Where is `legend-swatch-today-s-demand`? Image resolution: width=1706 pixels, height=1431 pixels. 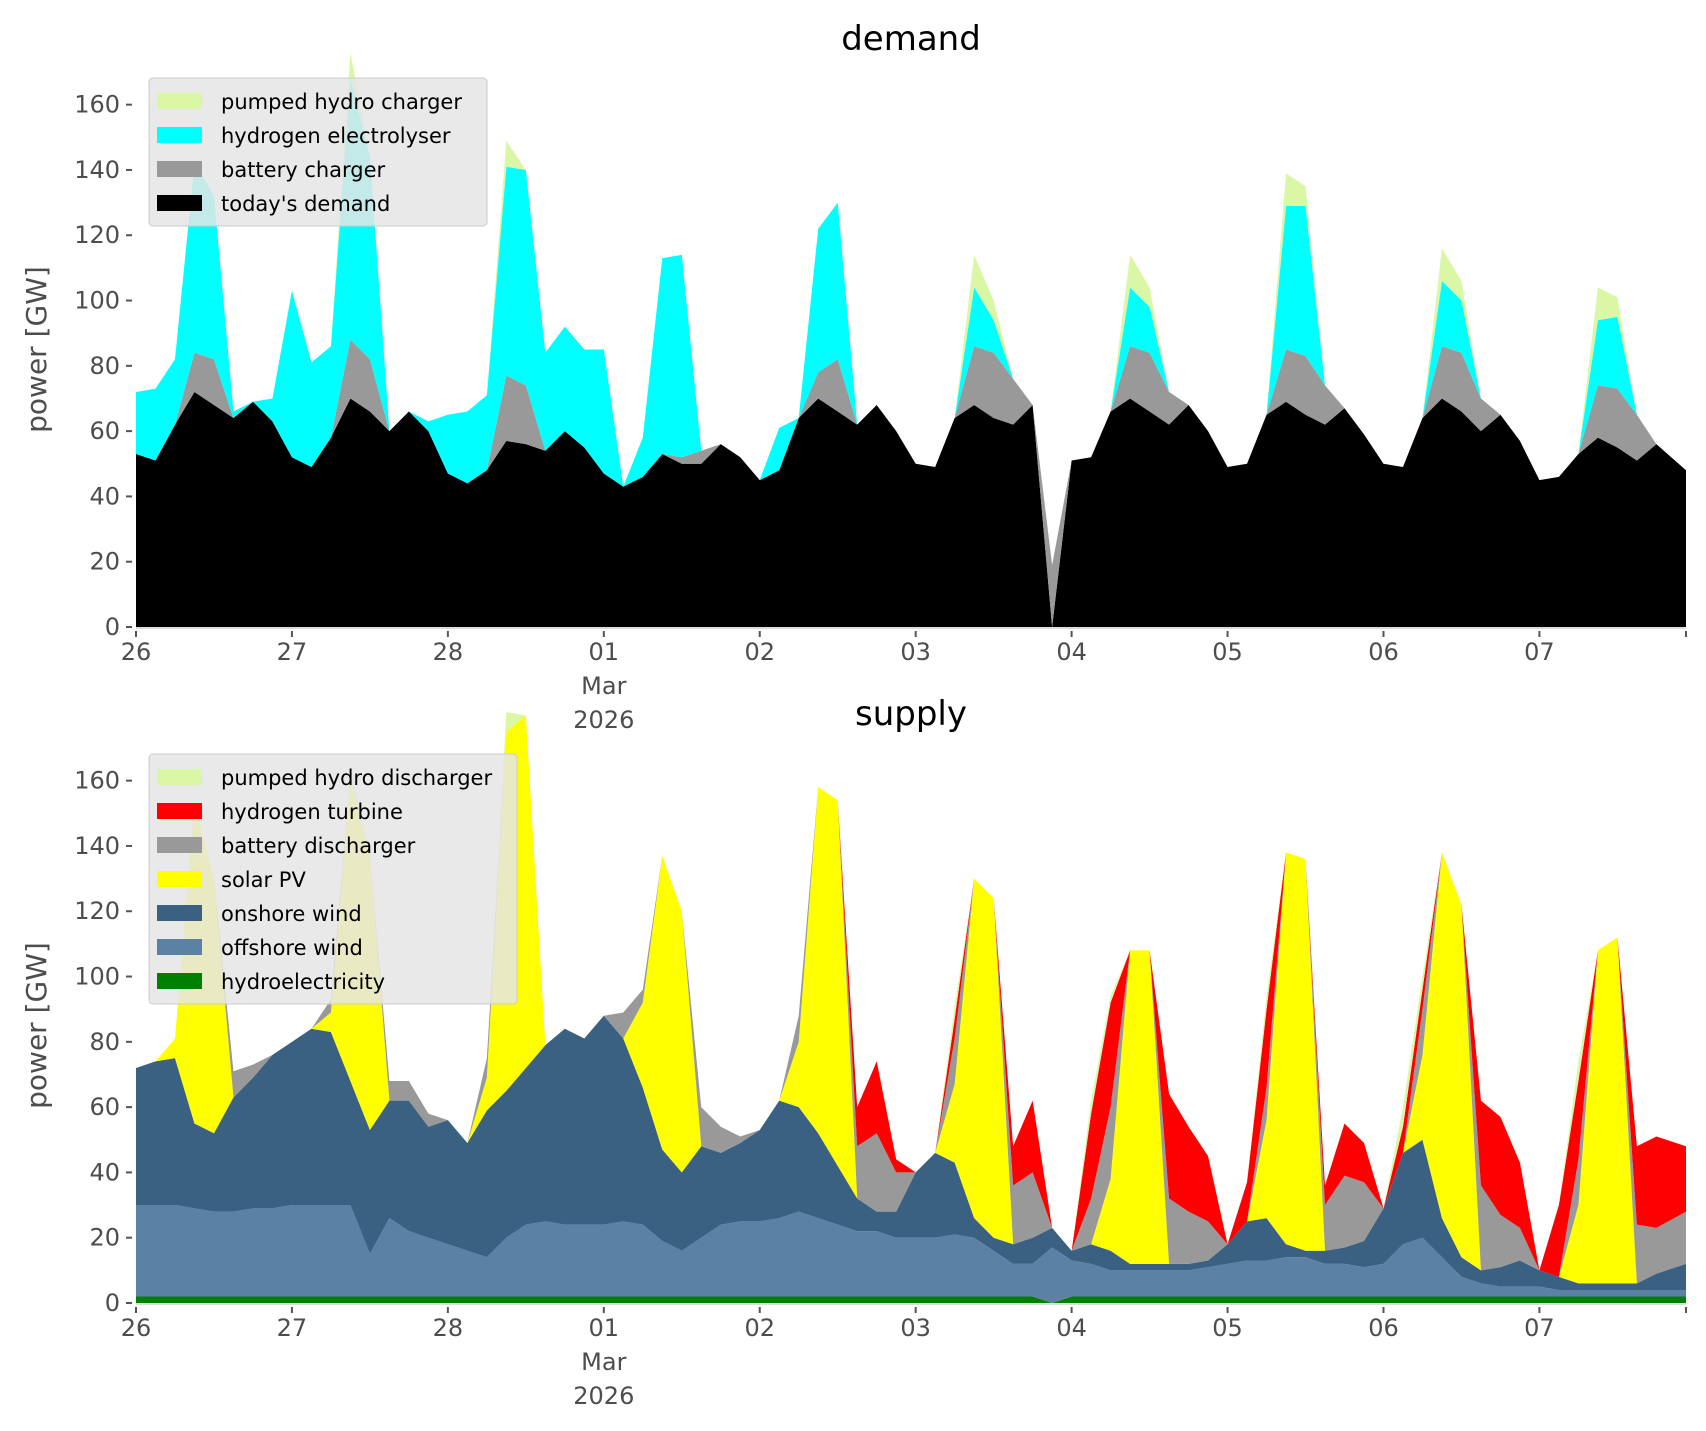 legend-swatch-today-s-demand is located at coordinates (179, 203).